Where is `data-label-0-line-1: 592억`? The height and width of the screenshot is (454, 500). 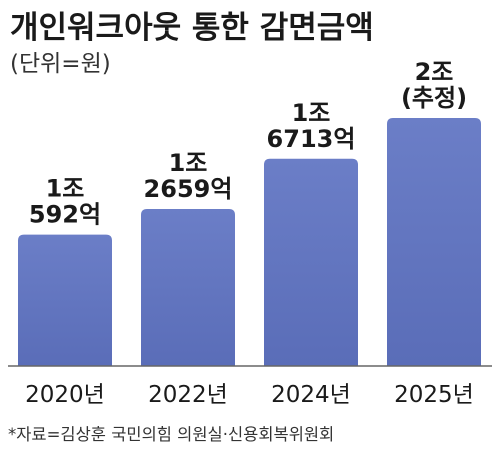
data-label-0-line-1: 592억 is located at coordinates (65, 215).